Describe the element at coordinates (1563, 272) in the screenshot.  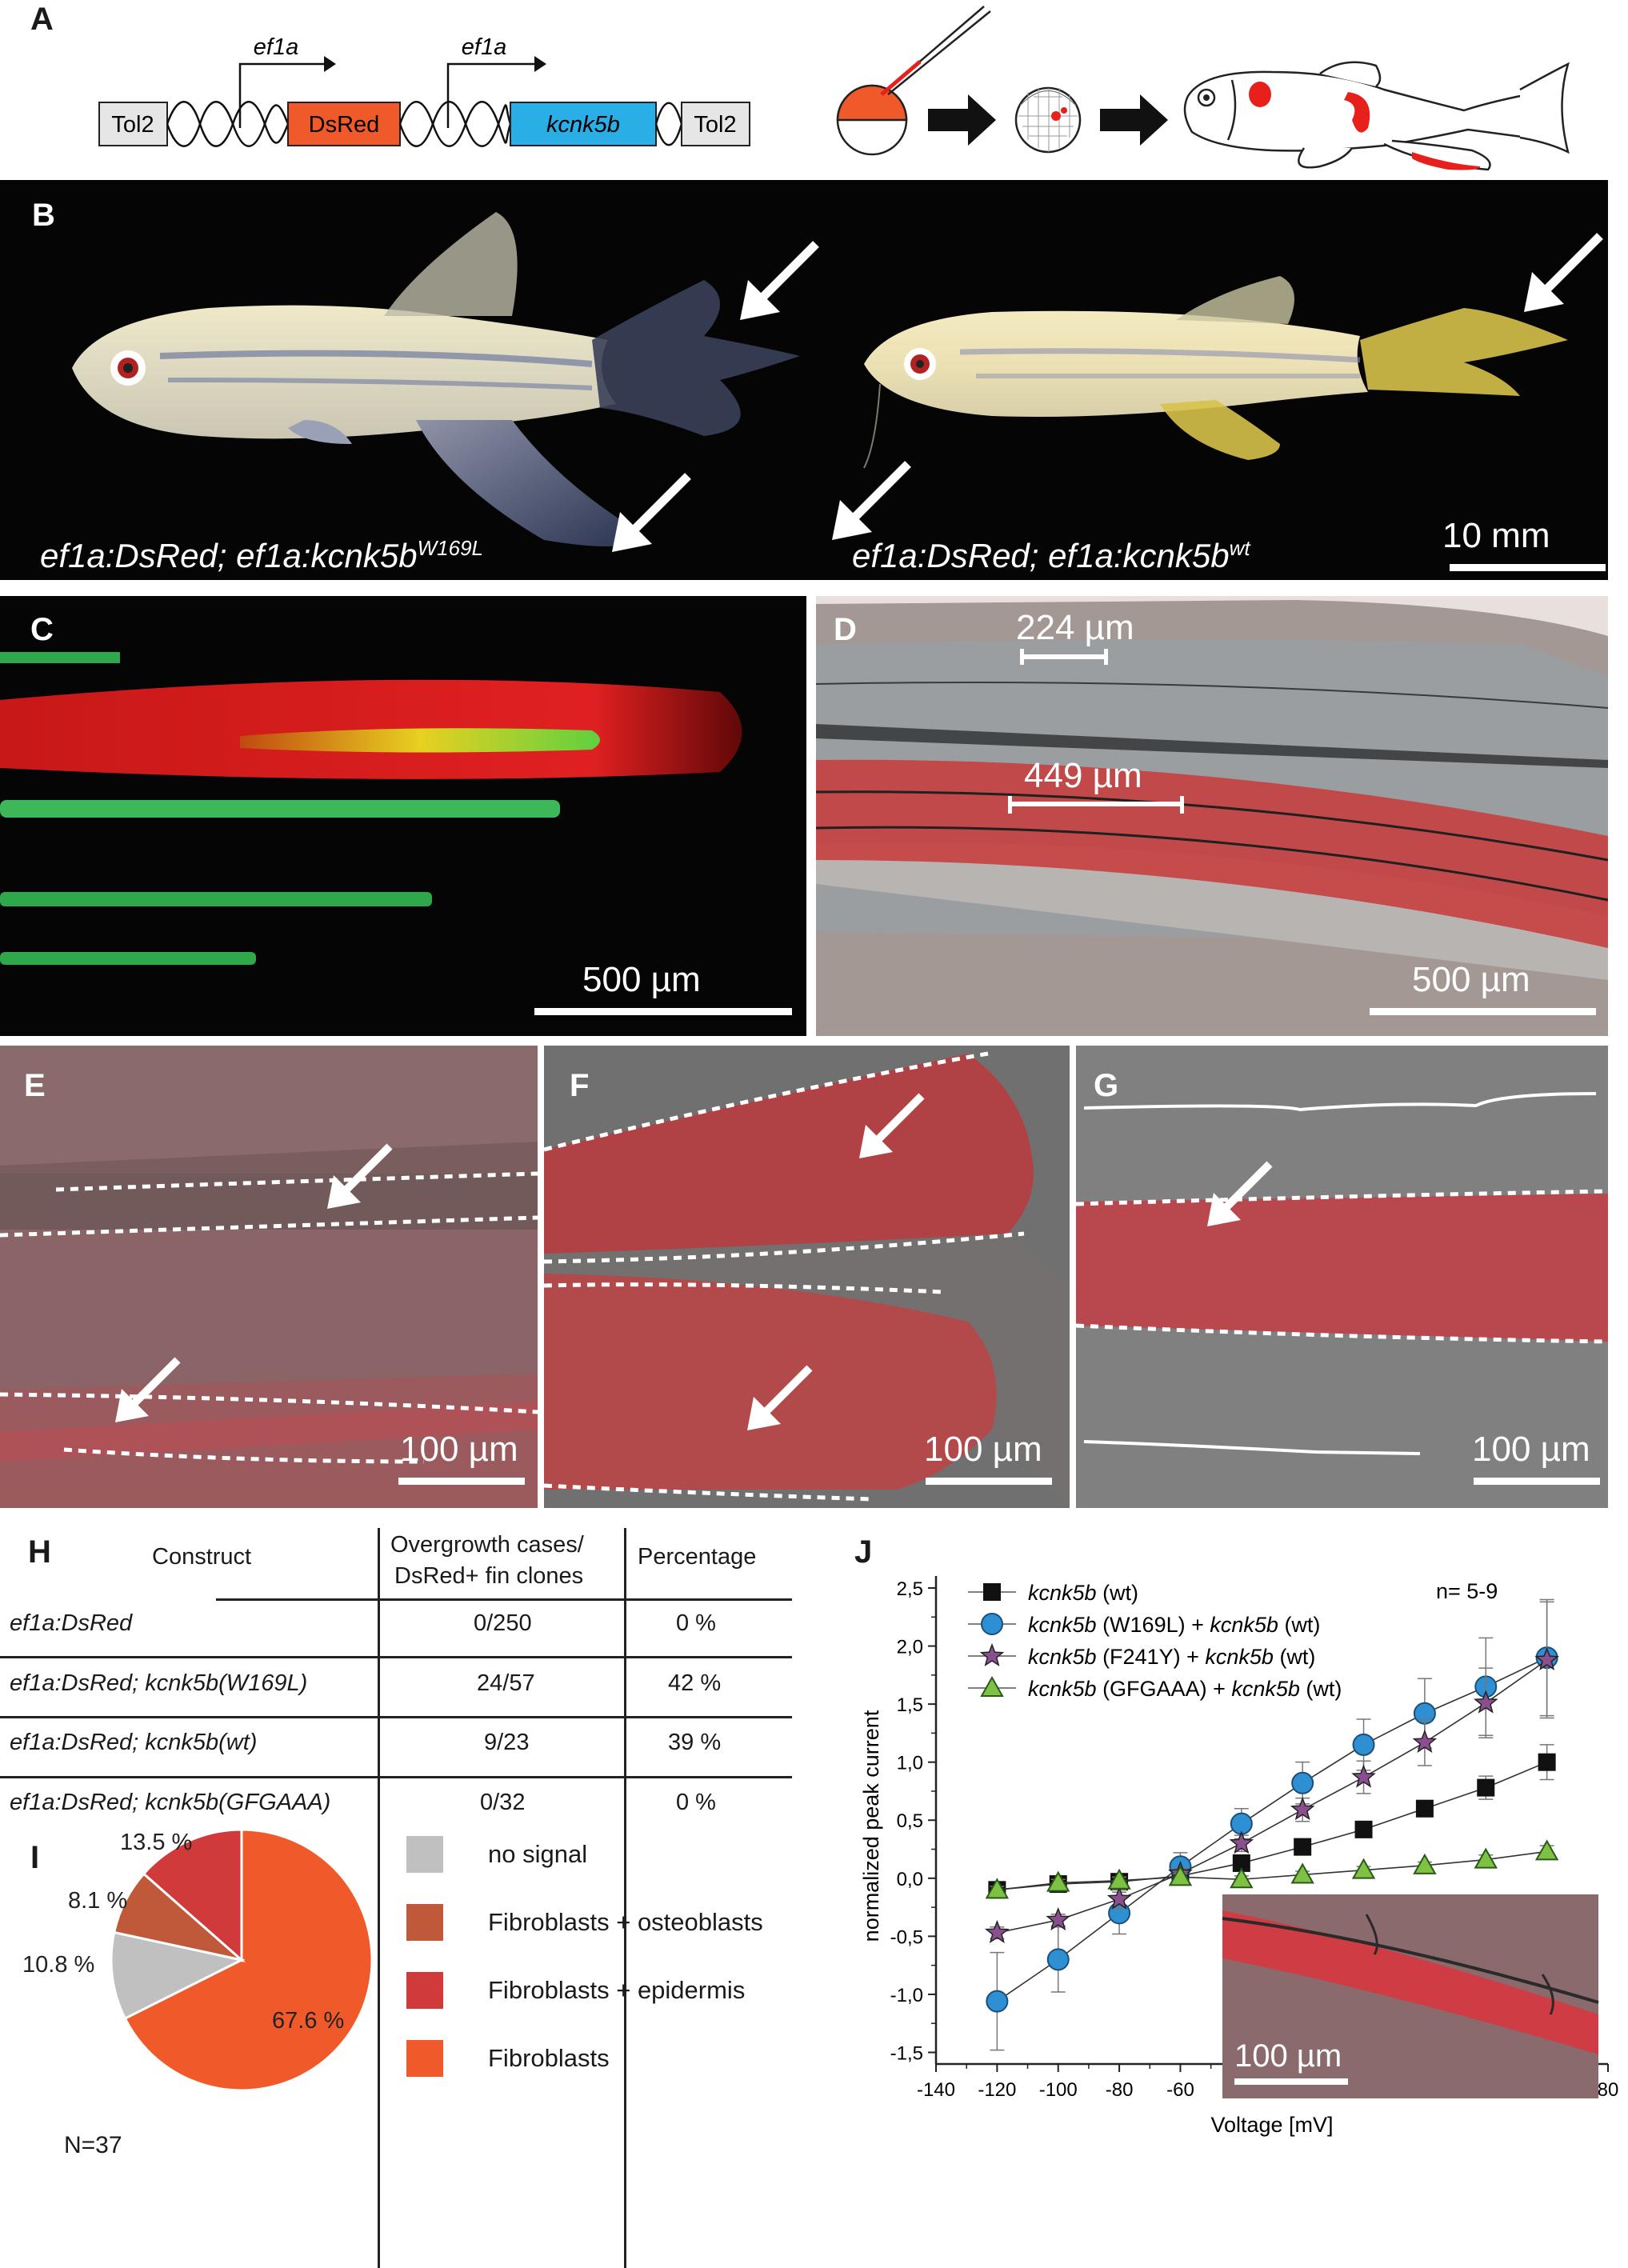
I see `arrow-icon-b3` at that location.